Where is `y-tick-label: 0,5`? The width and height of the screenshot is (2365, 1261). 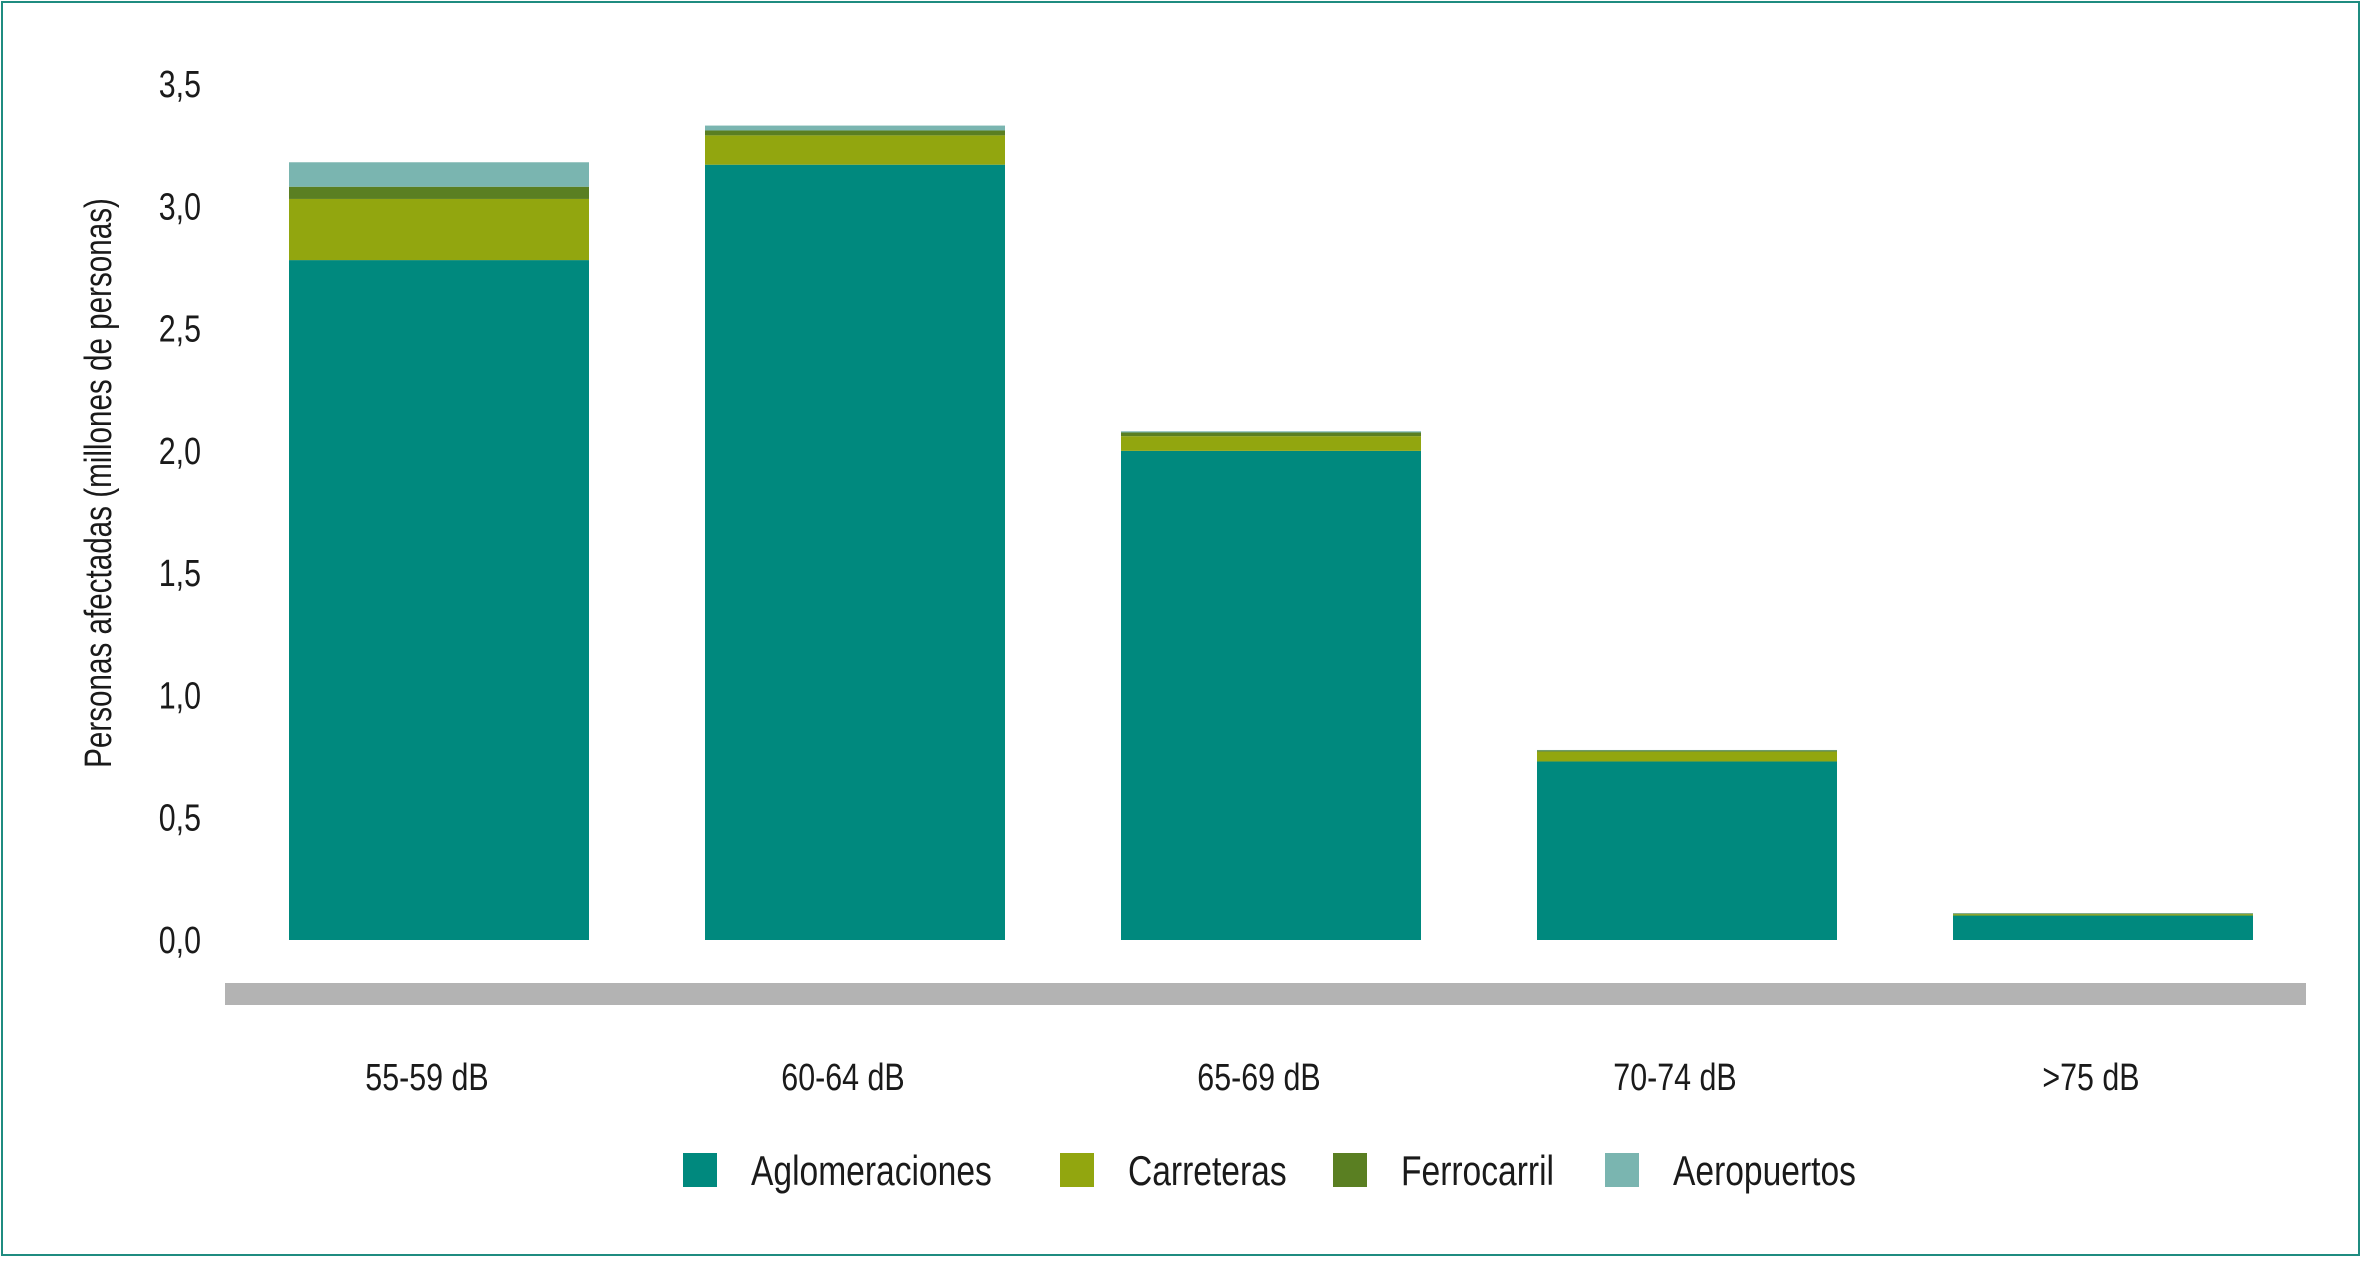
y-tick-label: 0,5 is located at coordinates (180, 819).